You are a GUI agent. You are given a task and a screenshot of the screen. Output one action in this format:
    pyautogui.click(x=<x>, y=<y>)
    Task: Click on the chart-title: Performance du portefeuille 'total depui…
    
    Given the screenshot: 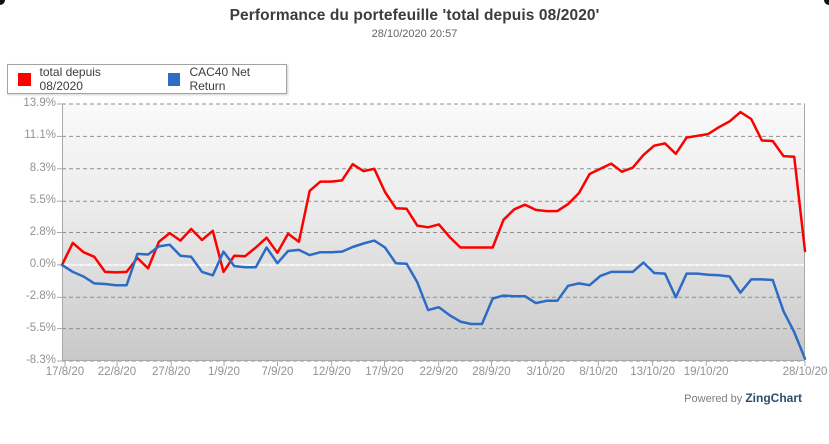 What is the action you would take?
    pyautogui.click(x=414, y=15)
    